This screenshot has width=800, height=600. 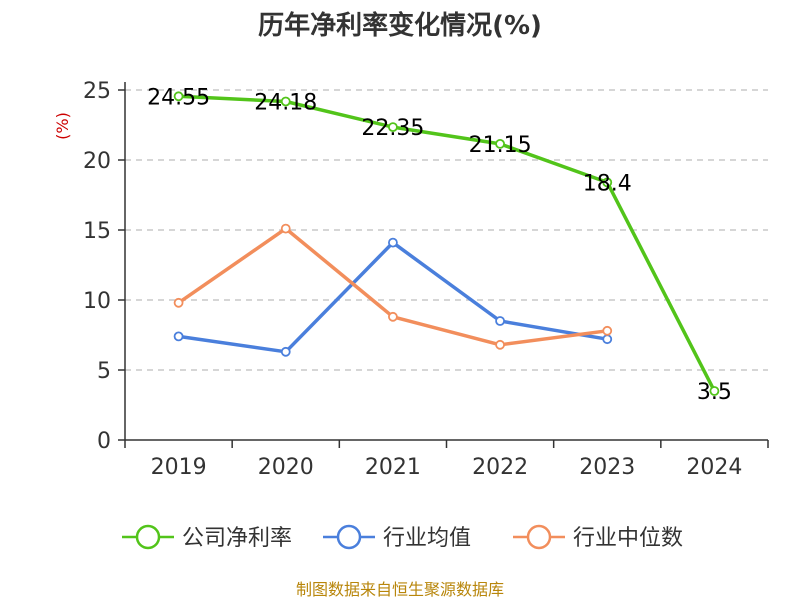 I want to click on legend-label: 行业均值, so click(x=427, y=538).